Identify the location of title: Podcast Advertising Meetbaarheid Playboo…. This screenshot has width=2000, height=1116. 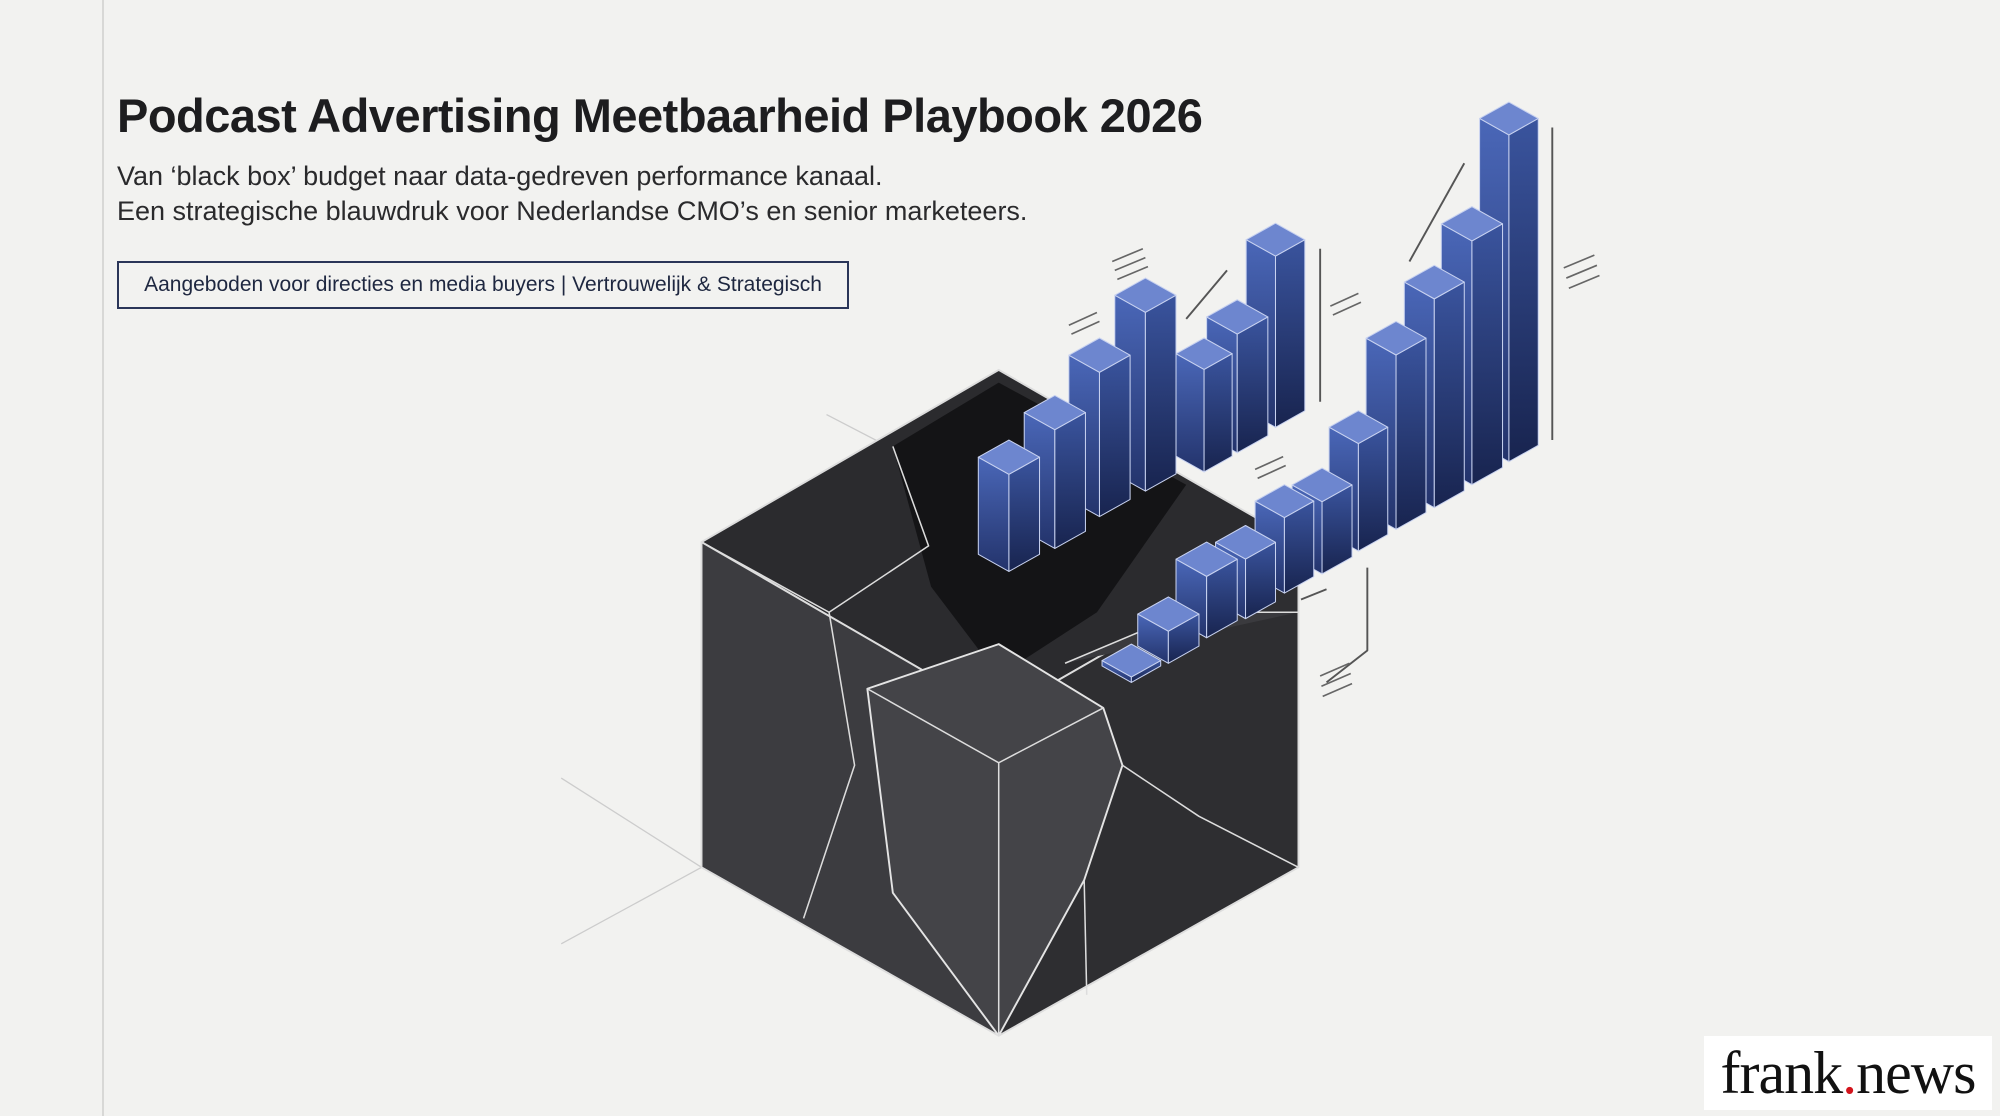
(660, 115).